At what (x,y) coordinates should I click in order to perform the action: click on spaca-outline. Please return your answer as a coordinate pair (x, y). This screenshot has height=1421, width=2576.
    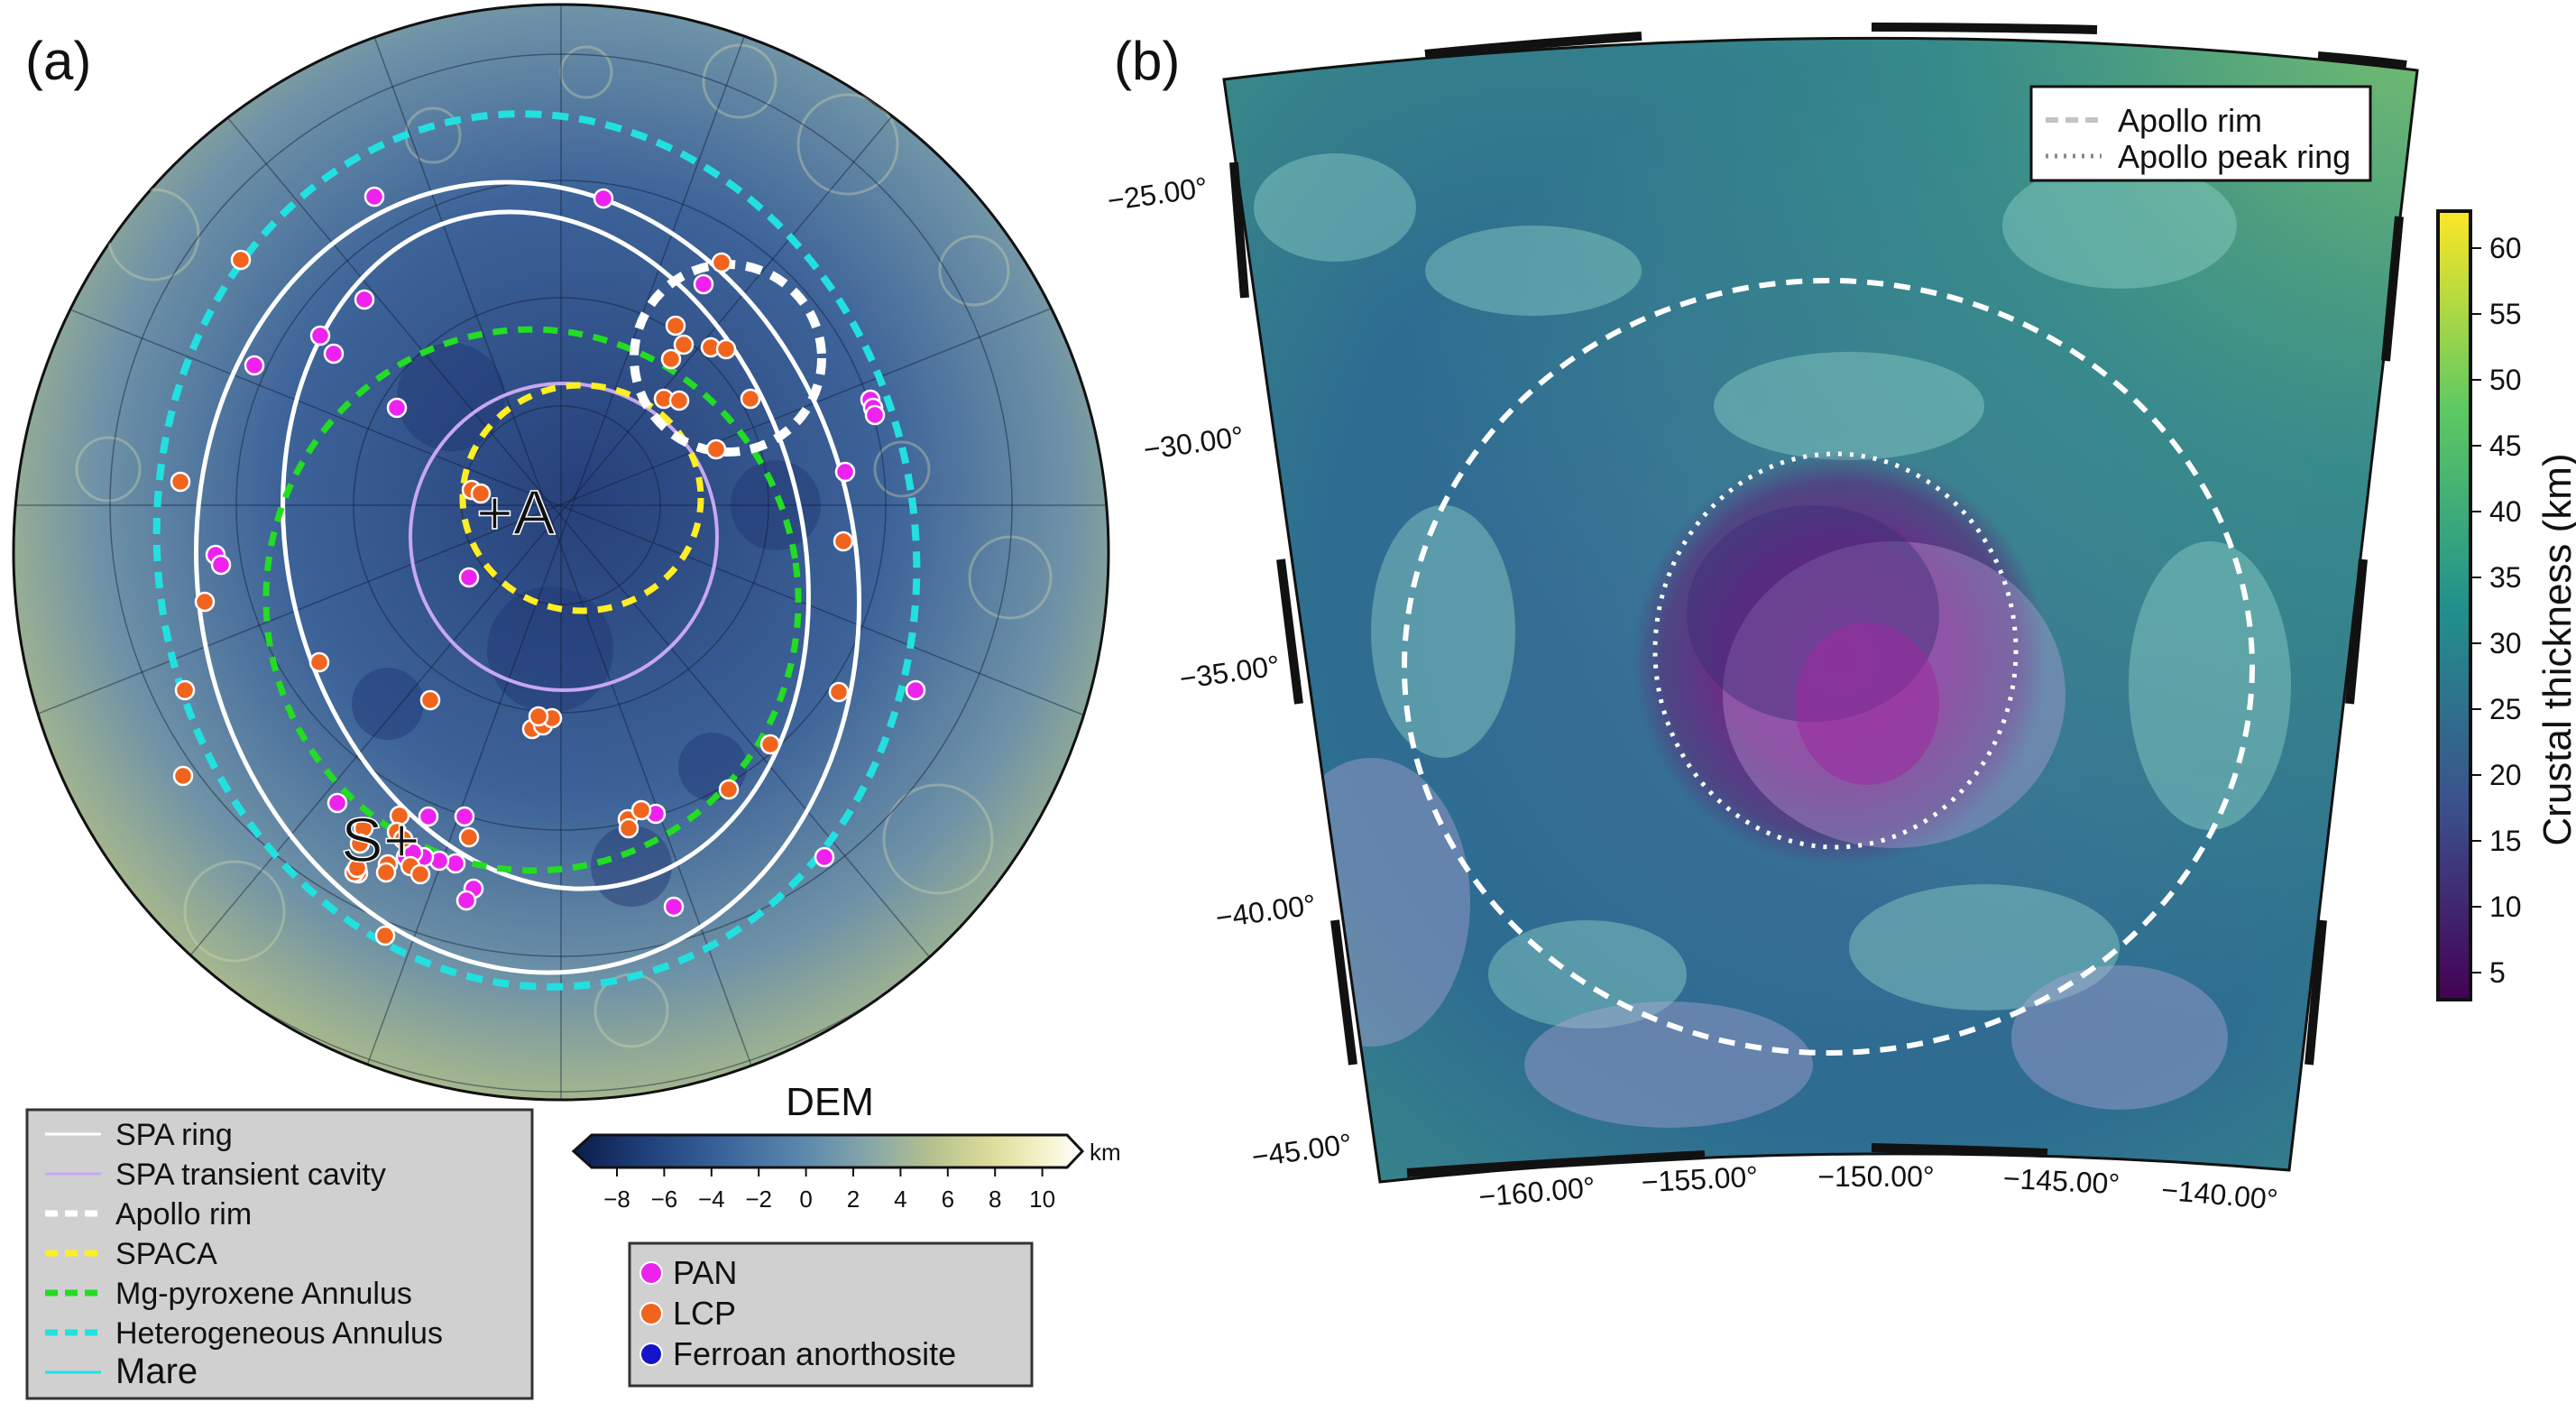
    Looking at the image, I should click on (582, 498).